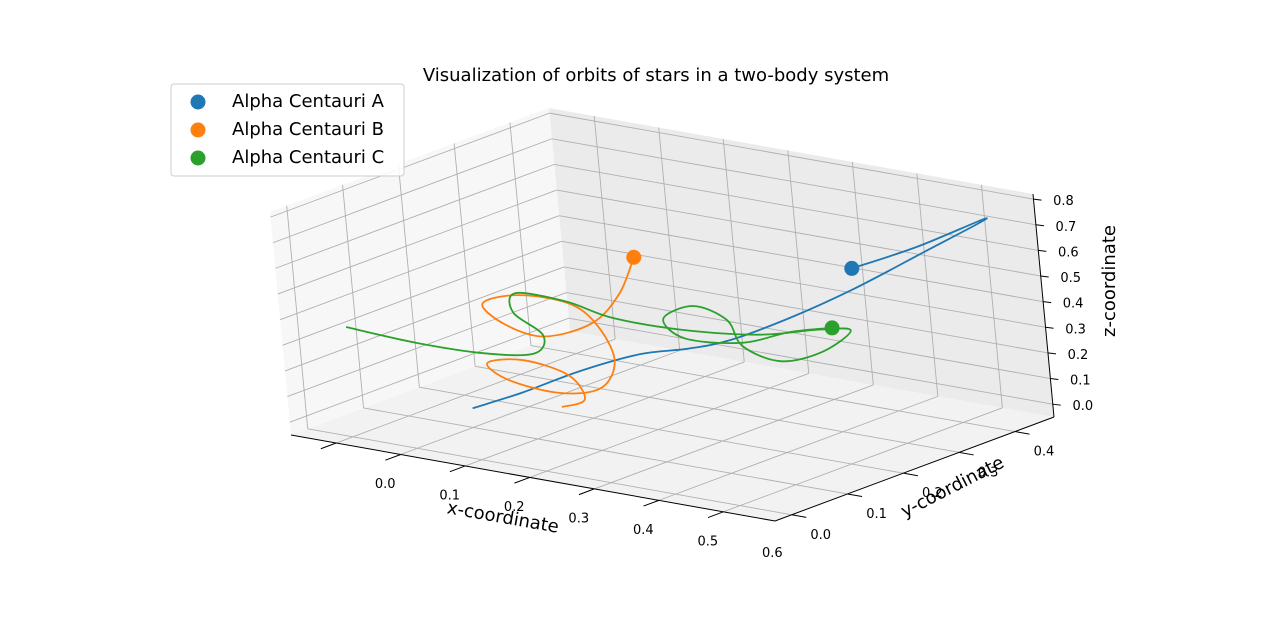 The image size is (1280, 626). What do you see at coordinates (1070, 278) in the screenshot?
I see `z-tick-label: 0.5` at bounding box center [1070, 278].